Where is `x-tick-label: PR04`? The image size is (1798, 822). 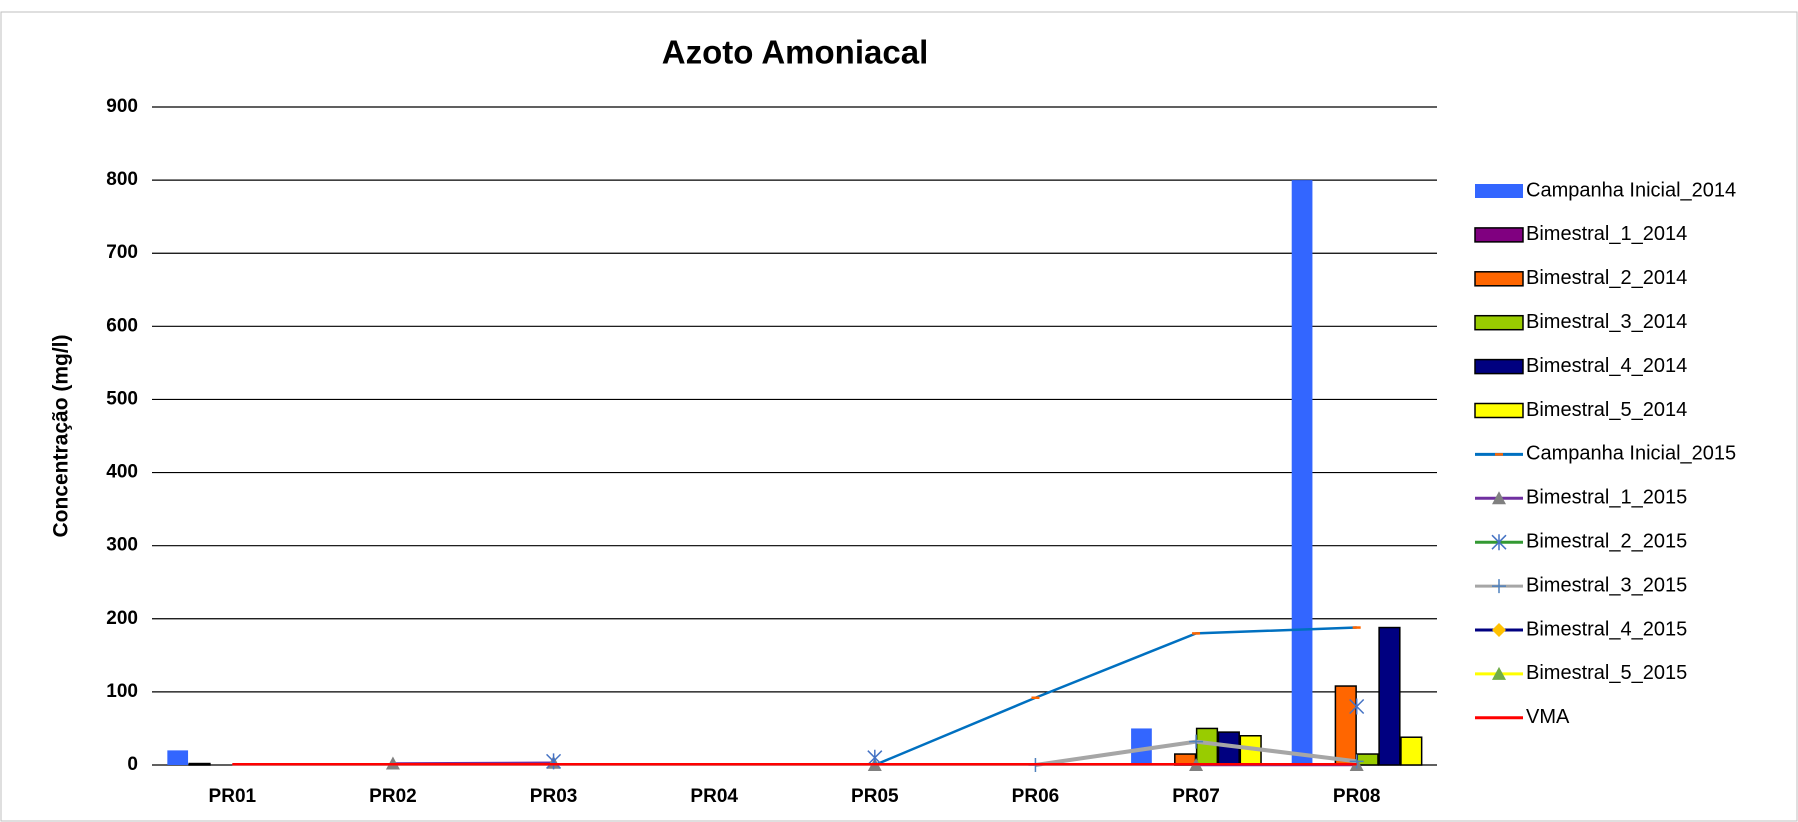
x-tick-label: PR04 is located at coordinates (714, 796).